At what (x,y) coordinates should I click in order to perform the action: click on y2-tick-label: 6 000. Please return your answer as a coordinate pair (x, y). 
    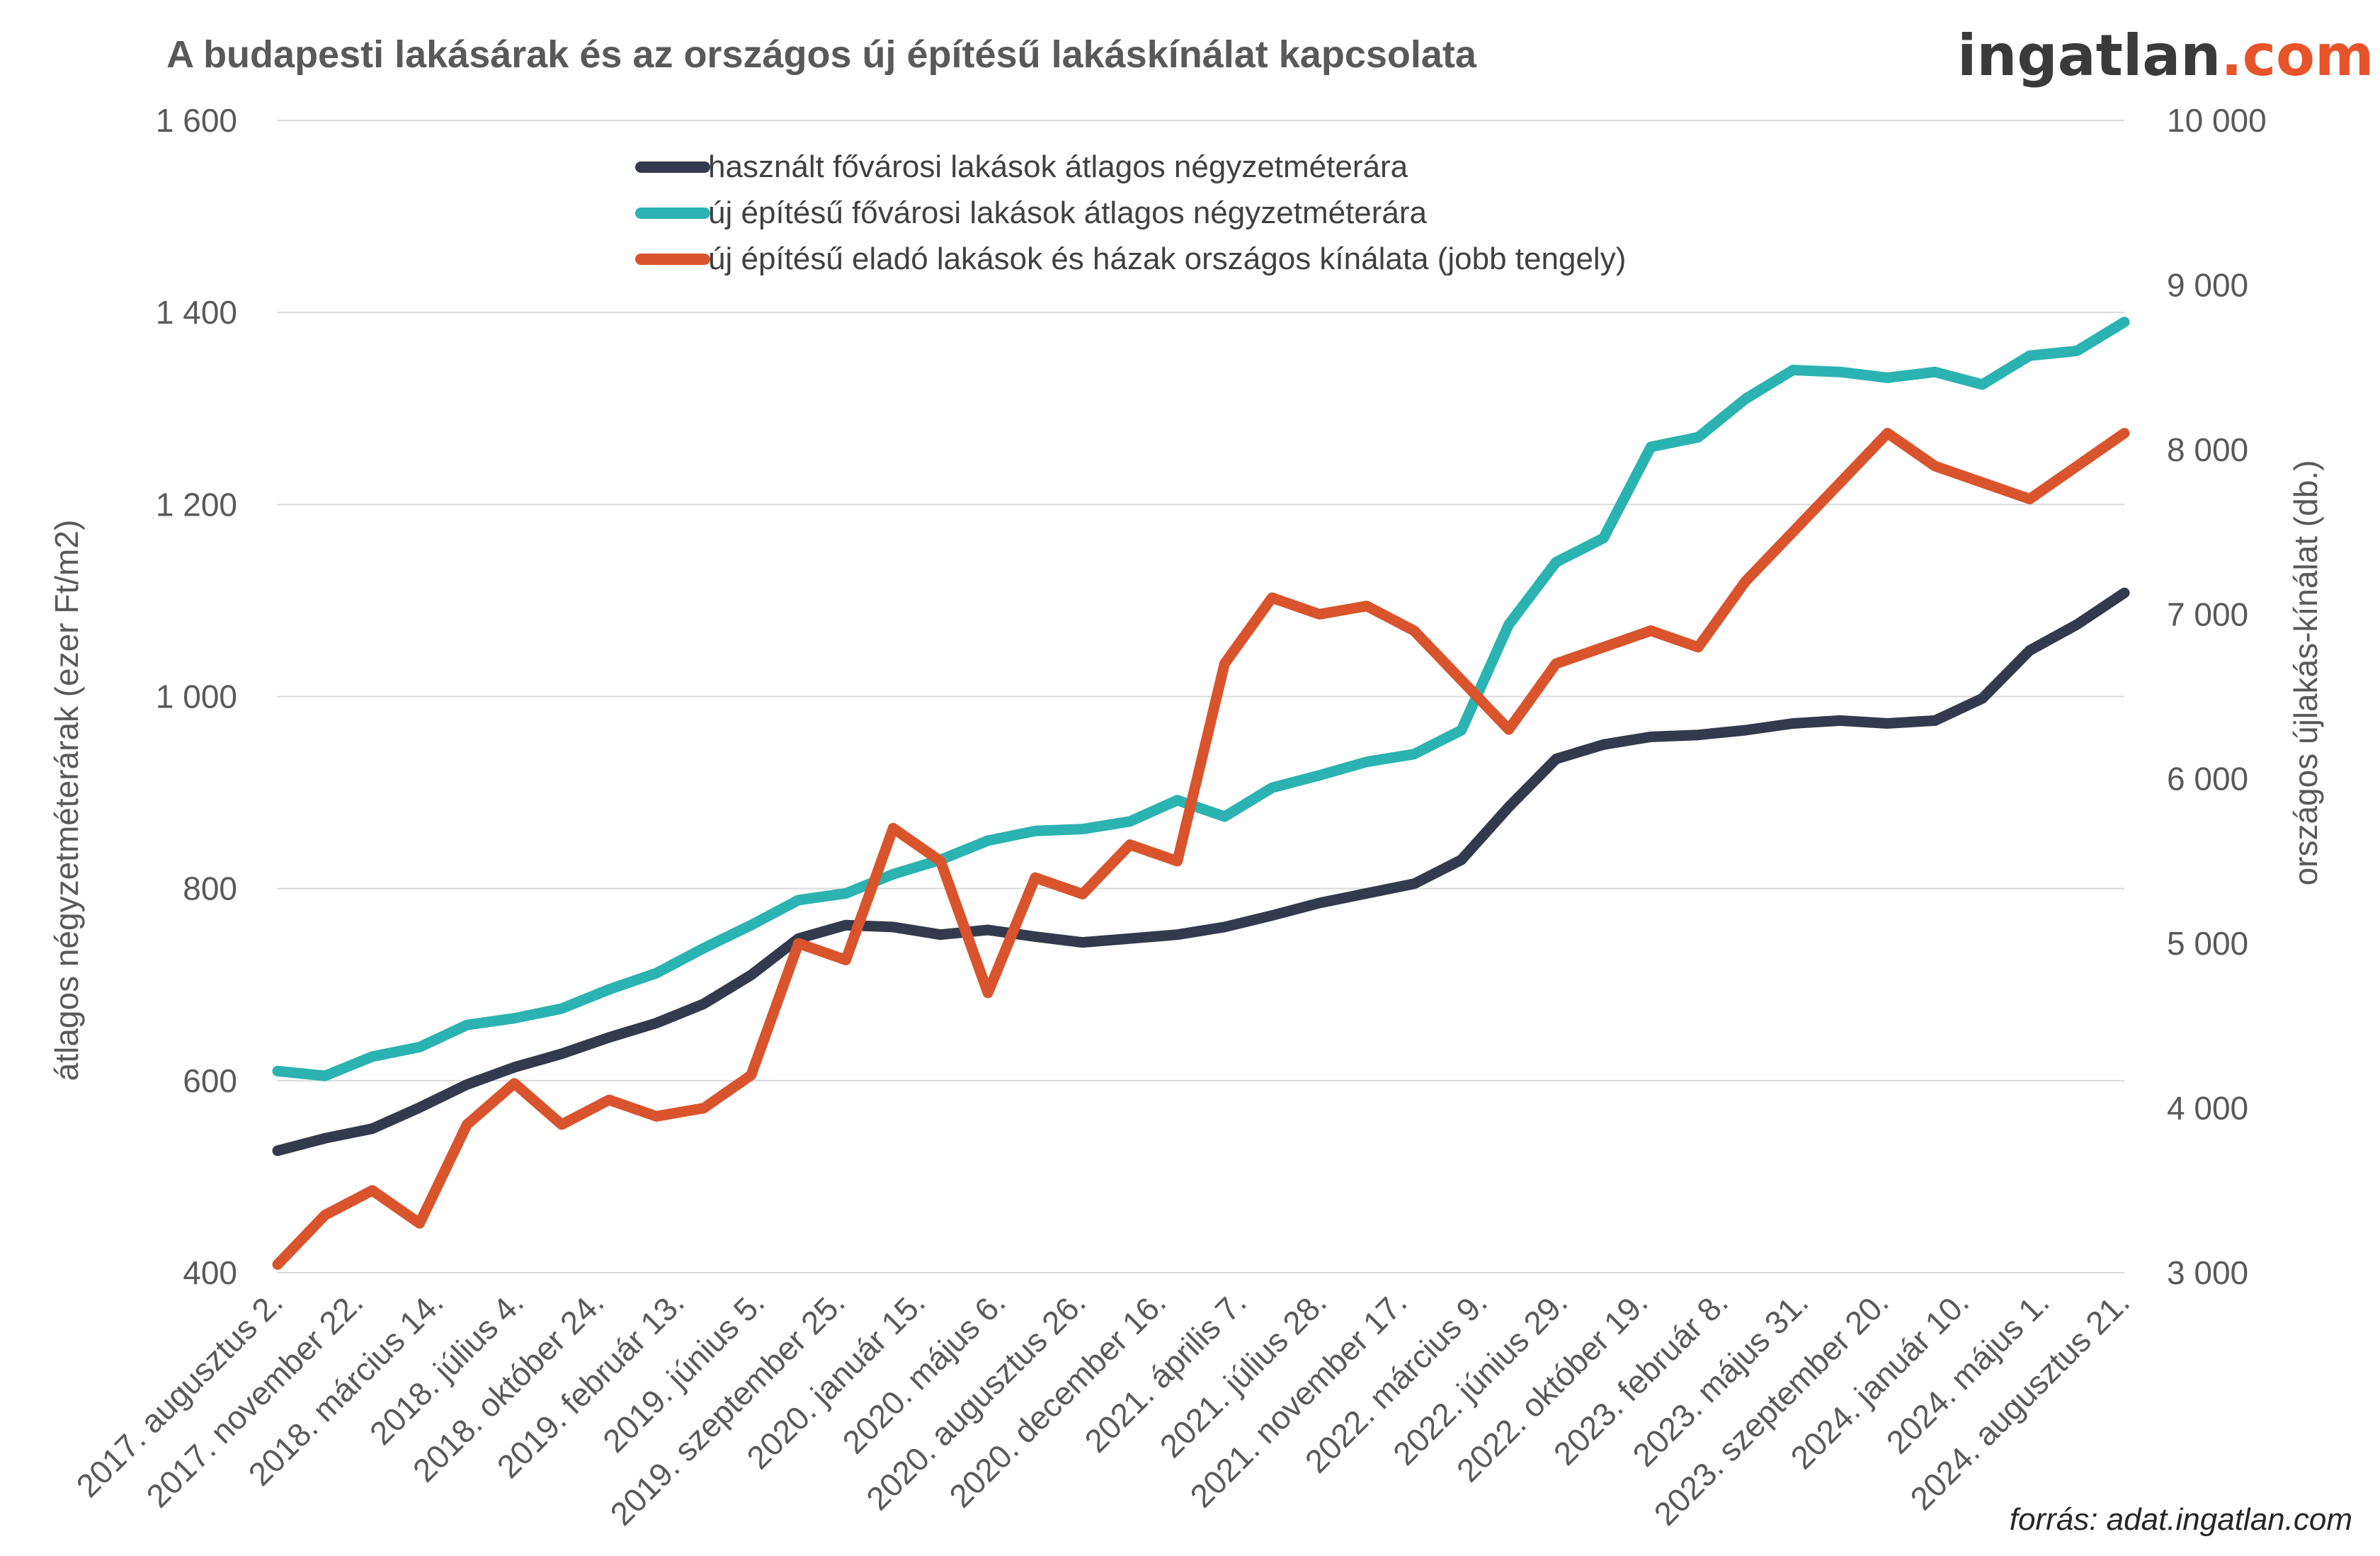
    Looking at the image, I should click on (2207, 779).